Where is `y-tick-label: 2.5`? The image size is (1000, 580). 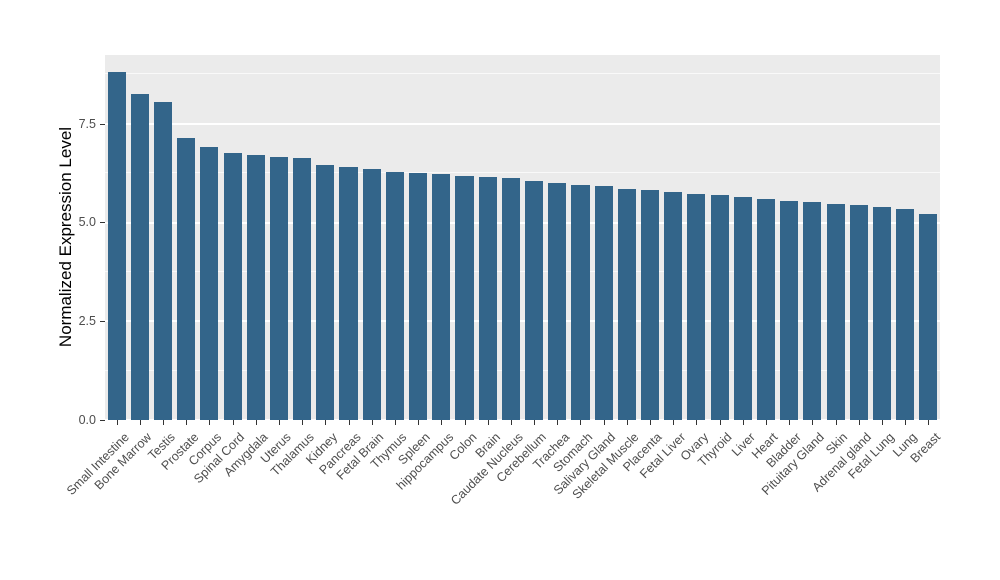
y-tick-label: 2.5 is located at coordinates (87, 321).